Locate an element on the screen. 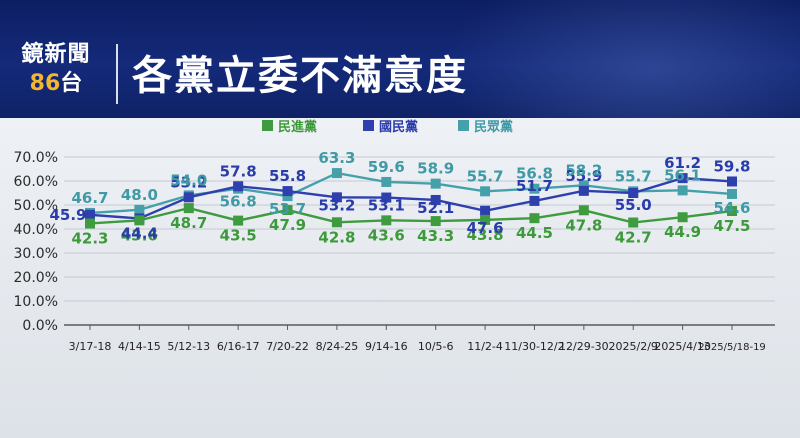 Image resolution: width=800 pixels, height=438 pixels. x-tick-label: 11/2-4 is located at coordinates (485, 346).